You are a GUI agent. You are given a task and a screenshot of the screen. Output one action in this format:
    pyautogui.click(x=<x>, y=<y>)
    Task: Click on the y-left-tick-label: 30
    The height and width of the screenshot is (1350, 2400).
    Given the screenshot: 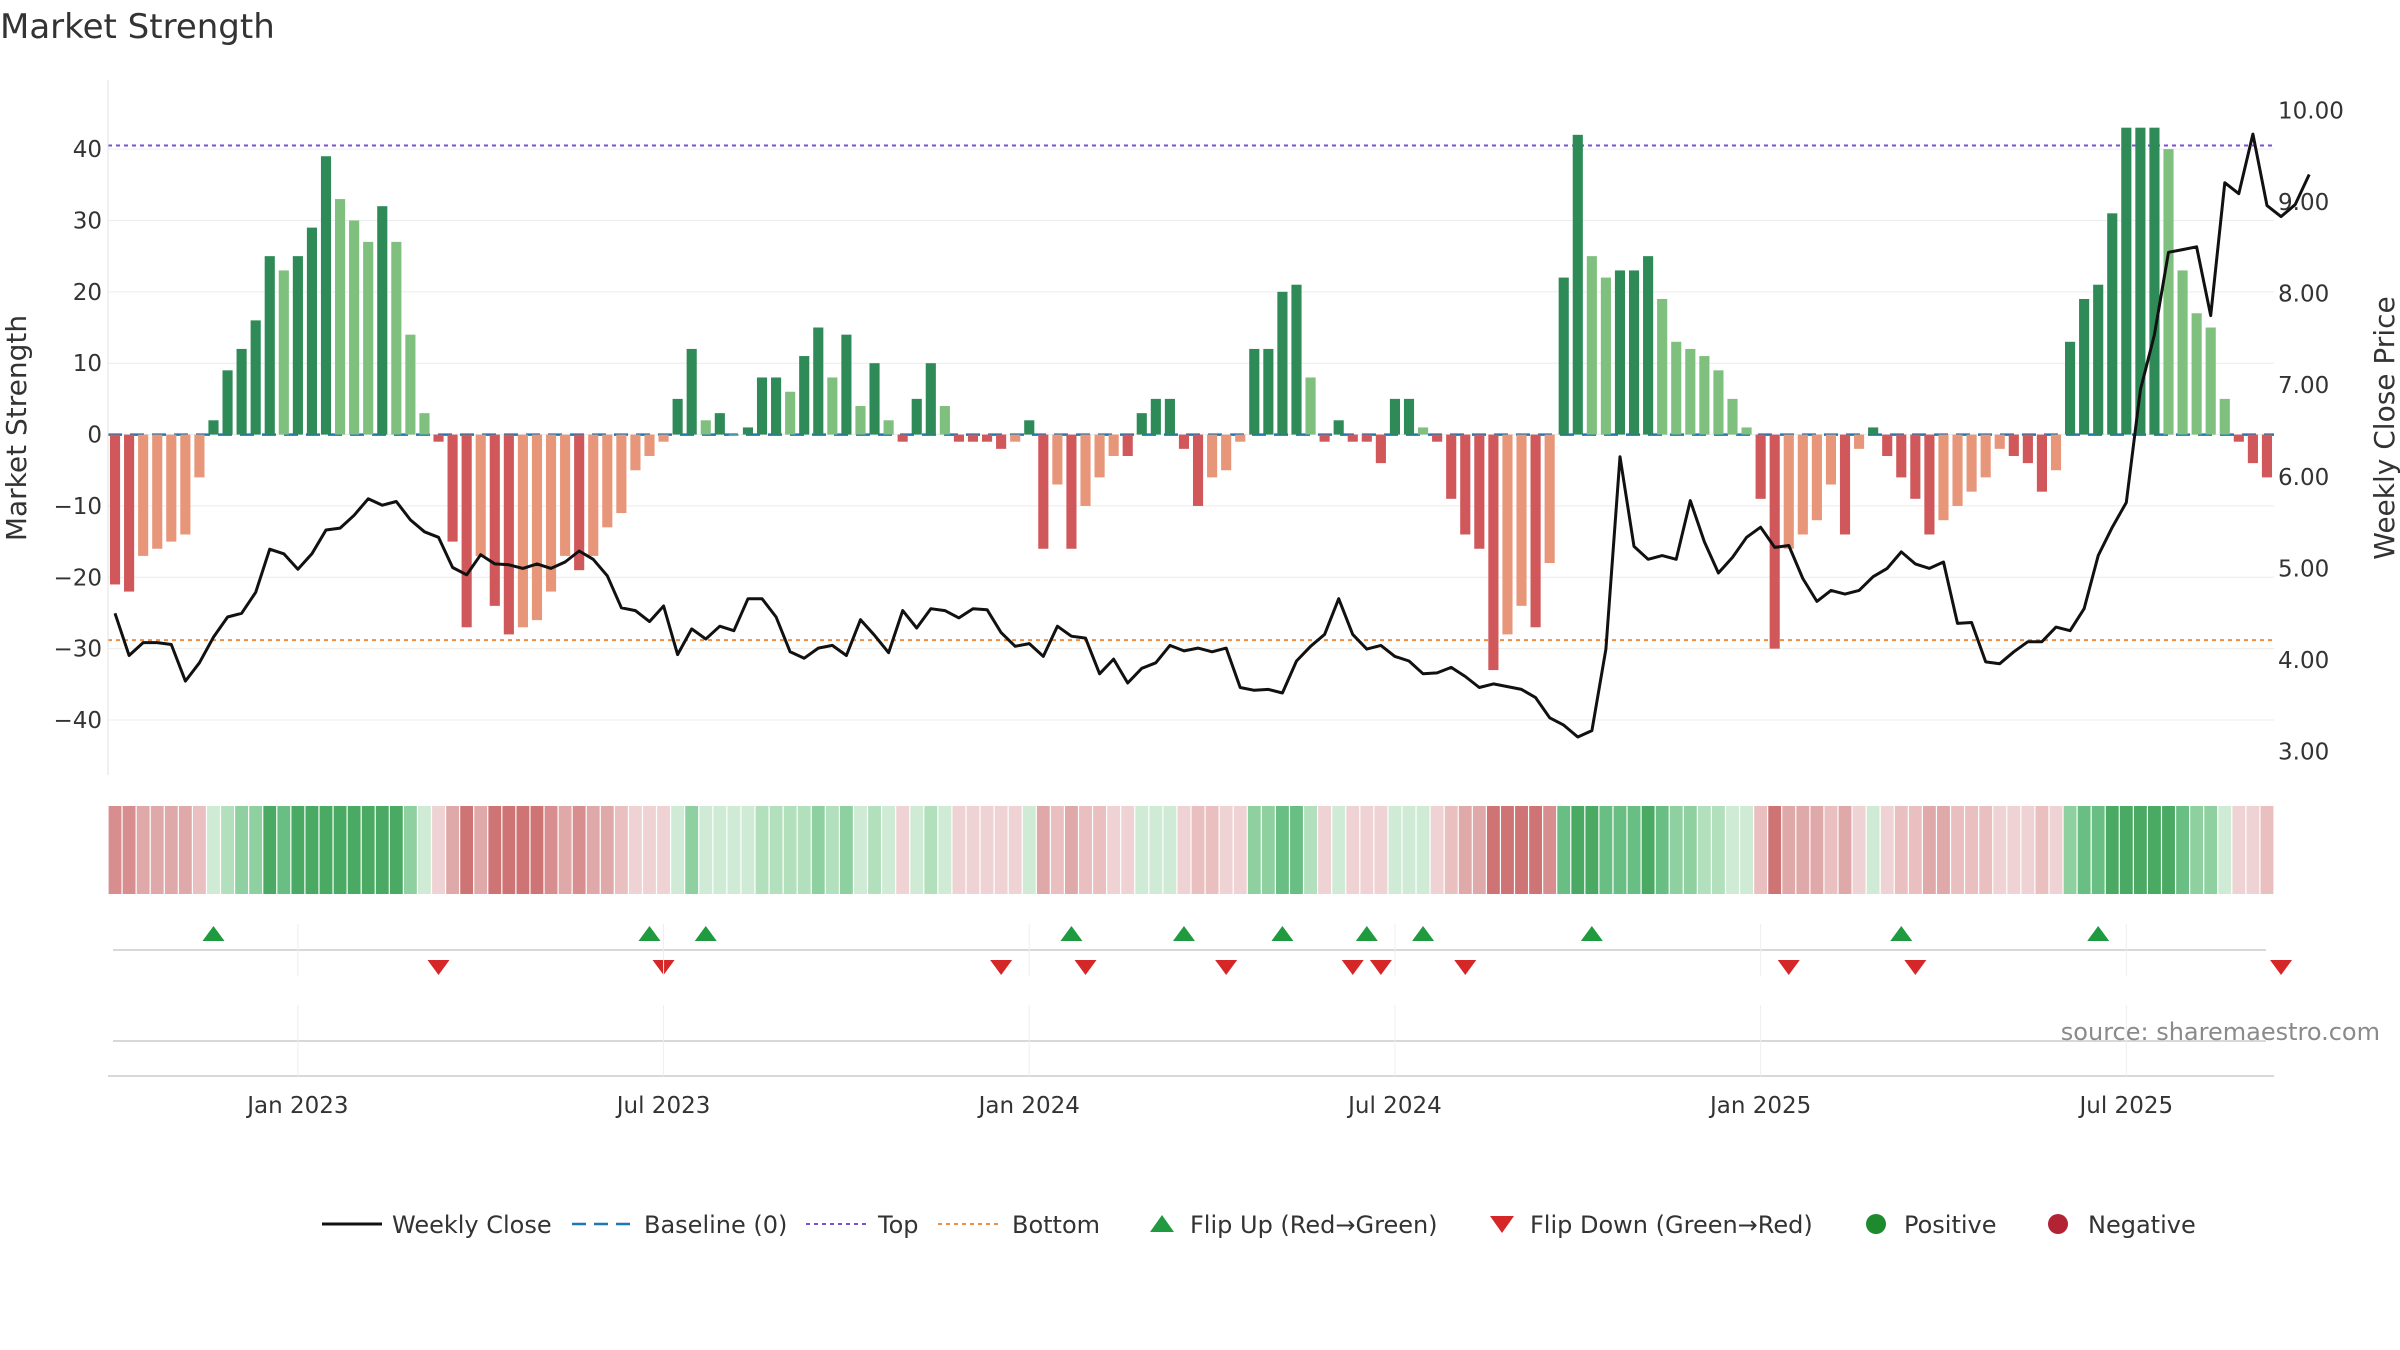 What is the action you would take?
    pyautogui.click(x=87, y=221)
    